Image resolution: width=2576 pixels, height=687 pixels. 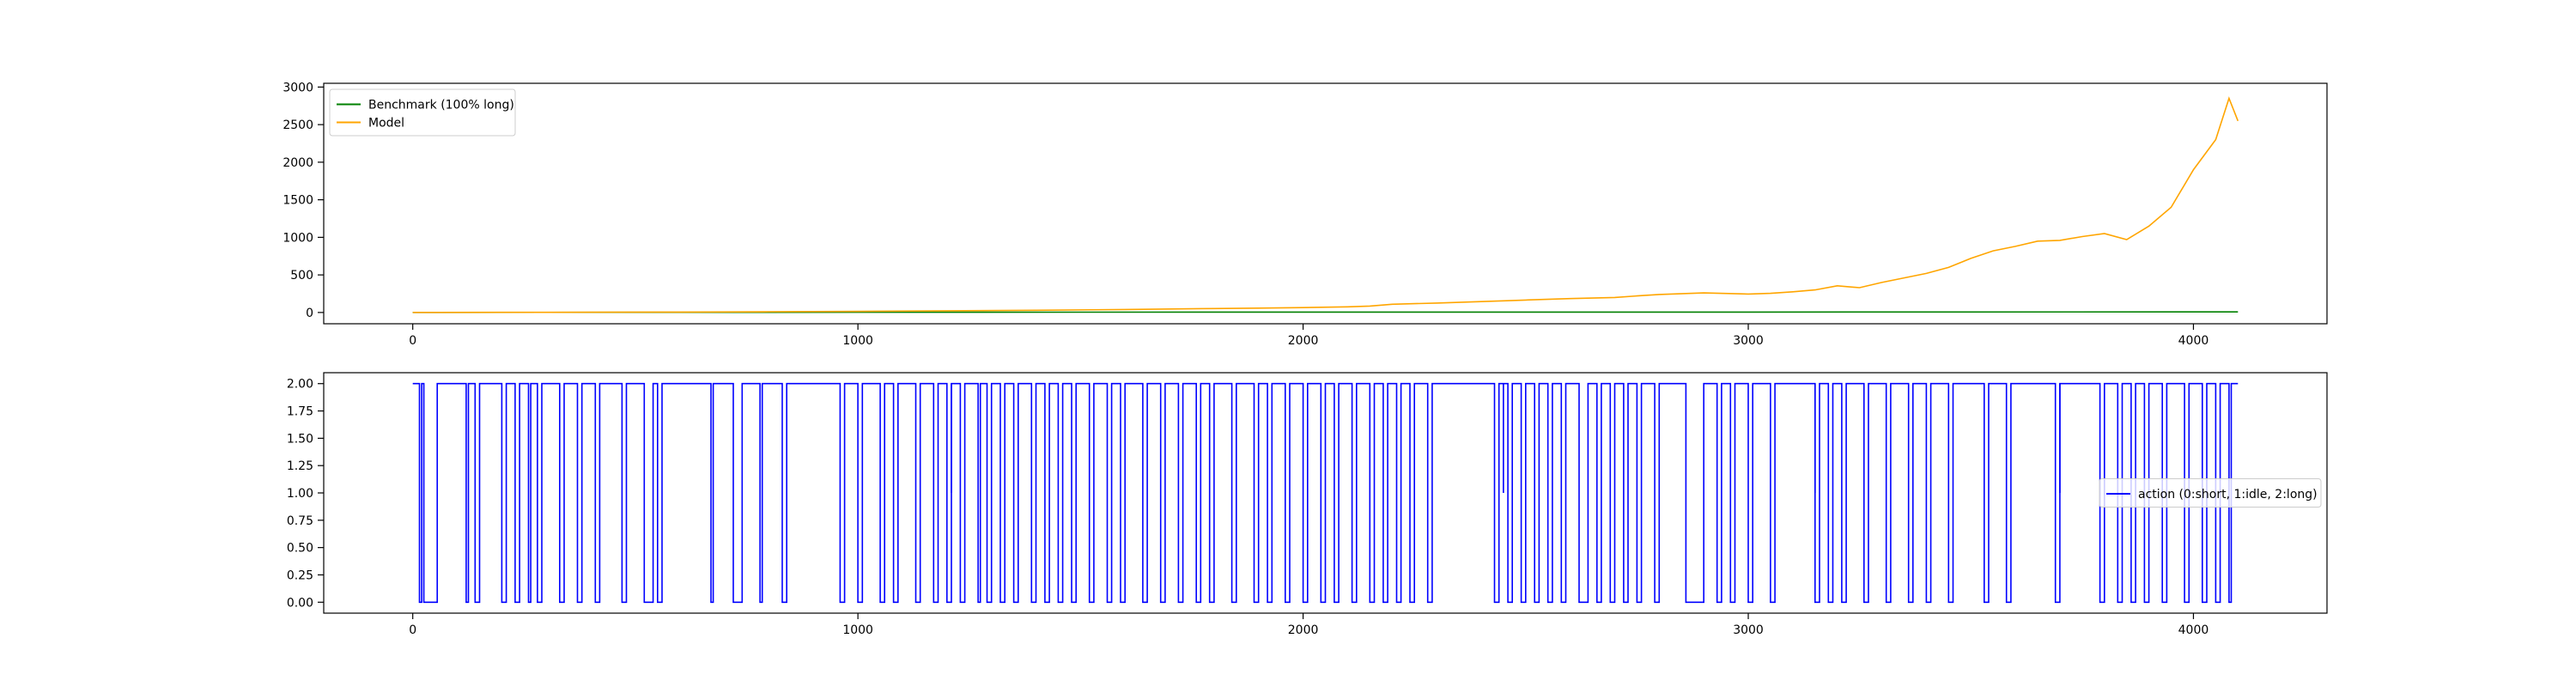 I want to click on legend-label: action (0:short, 1:idle, 2:long), so click(x=2228, y=495).